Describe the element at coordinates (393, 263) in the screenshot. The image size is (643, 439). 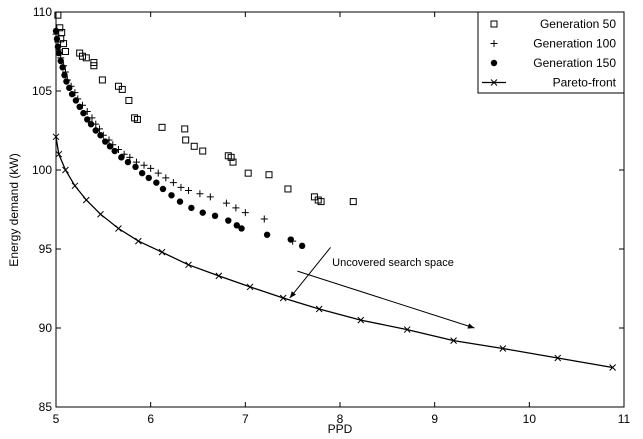
I see `annotation-text: Uncovered search space` at that location.